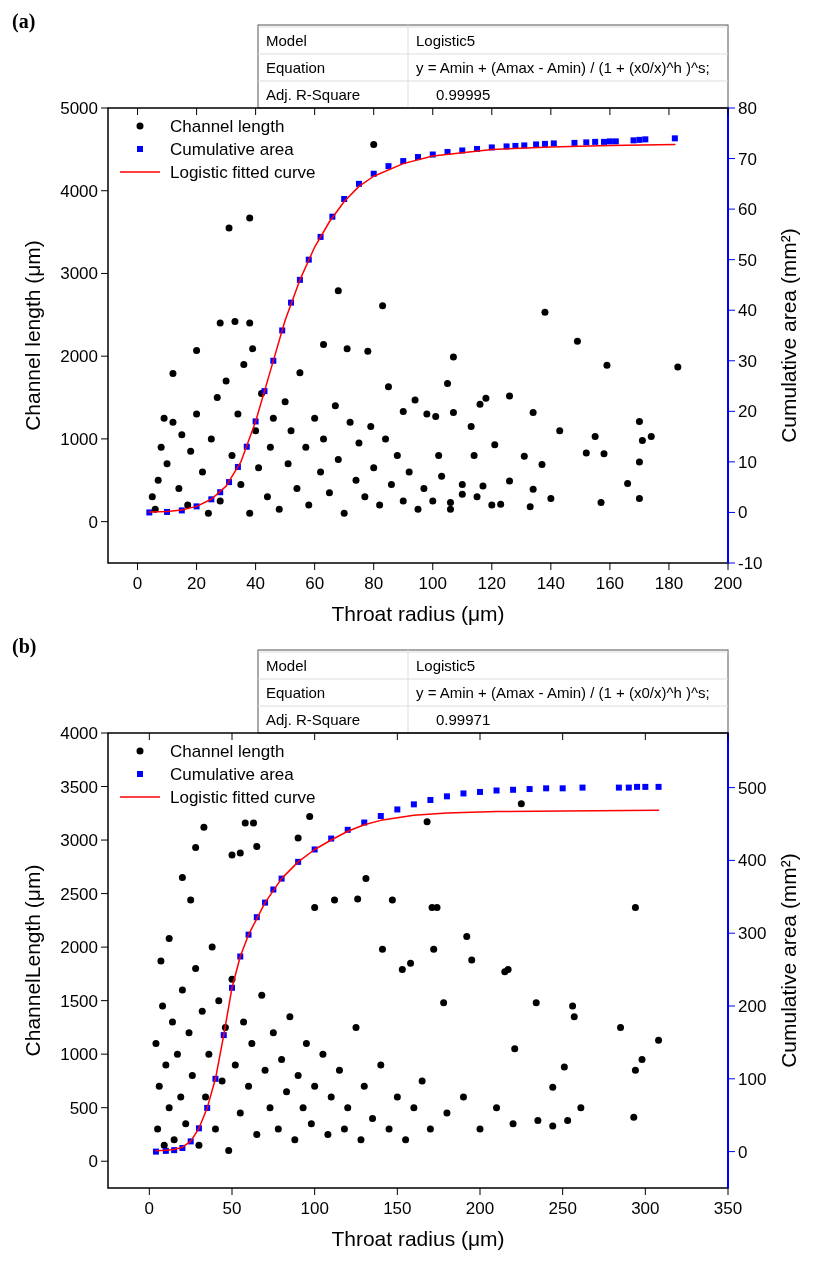 This screenshot has height=1275, width=826. What do you see at coordinates (747, 108) in the screenshot?
I see `y2-tick-label: 80` at bounding box center [747, 108].